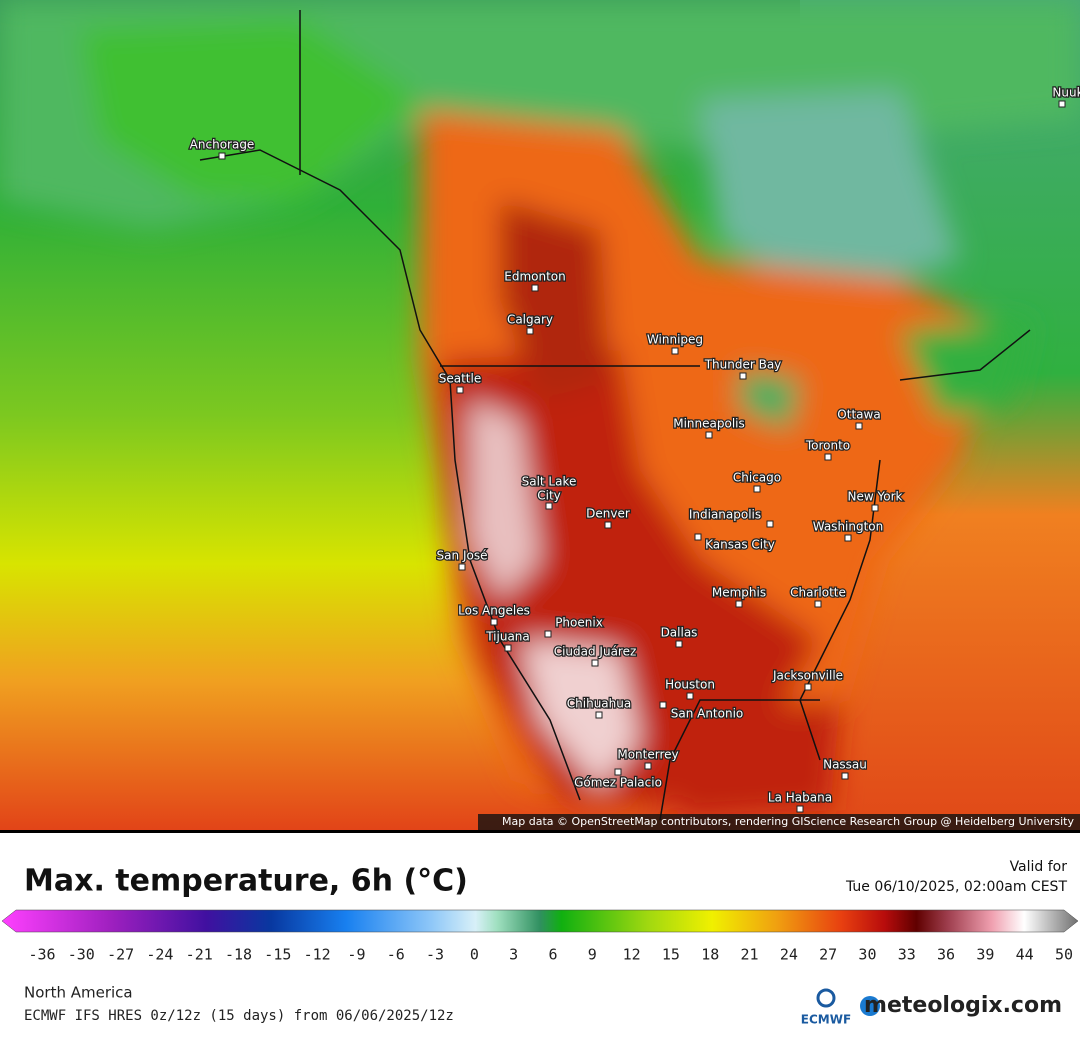  I want to click on colorbar-tick-label: 39, so click(985, 955).